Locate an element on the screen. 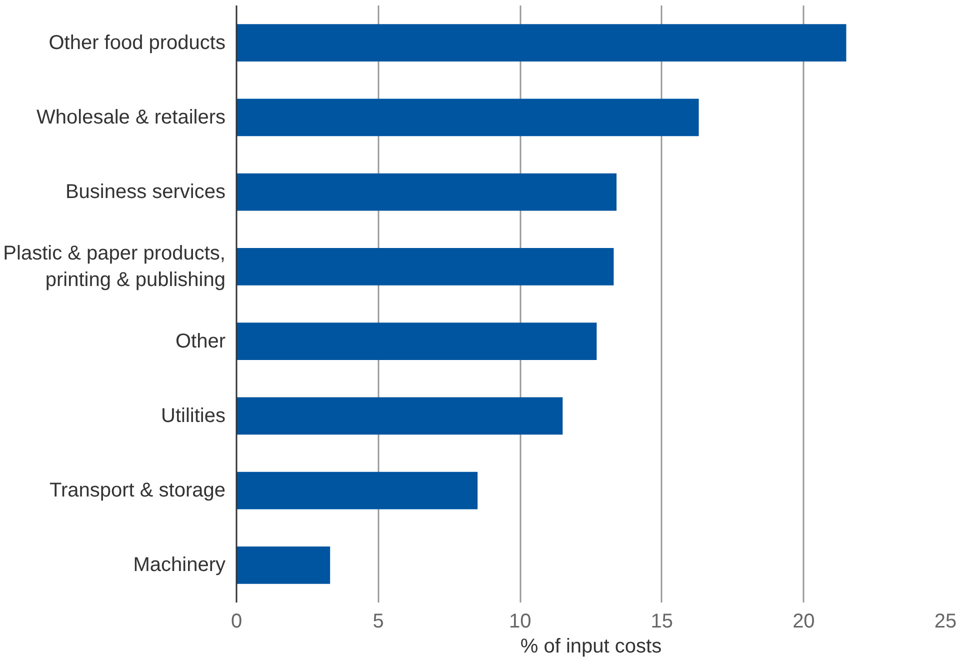 The image size is (977, 666). x-tick-label: 20 is located at coordinates (803, 621).